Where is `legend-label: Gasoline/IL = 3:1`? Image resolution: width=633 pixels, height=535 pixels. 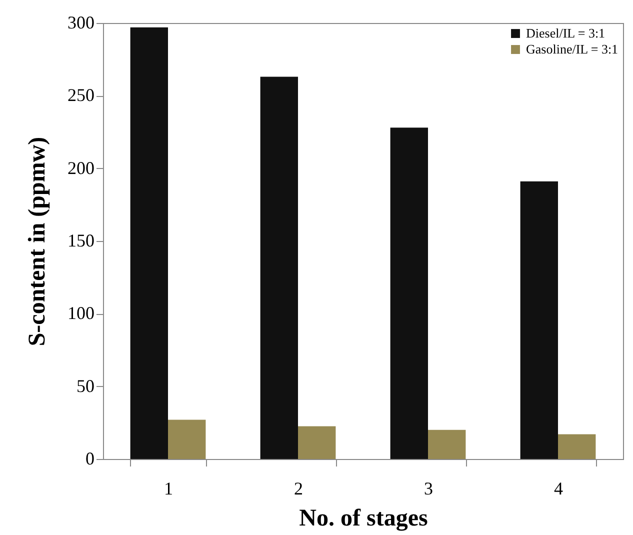
legend-label: Gasoline/IL = 3:1 is located at coordinates (572, 49).